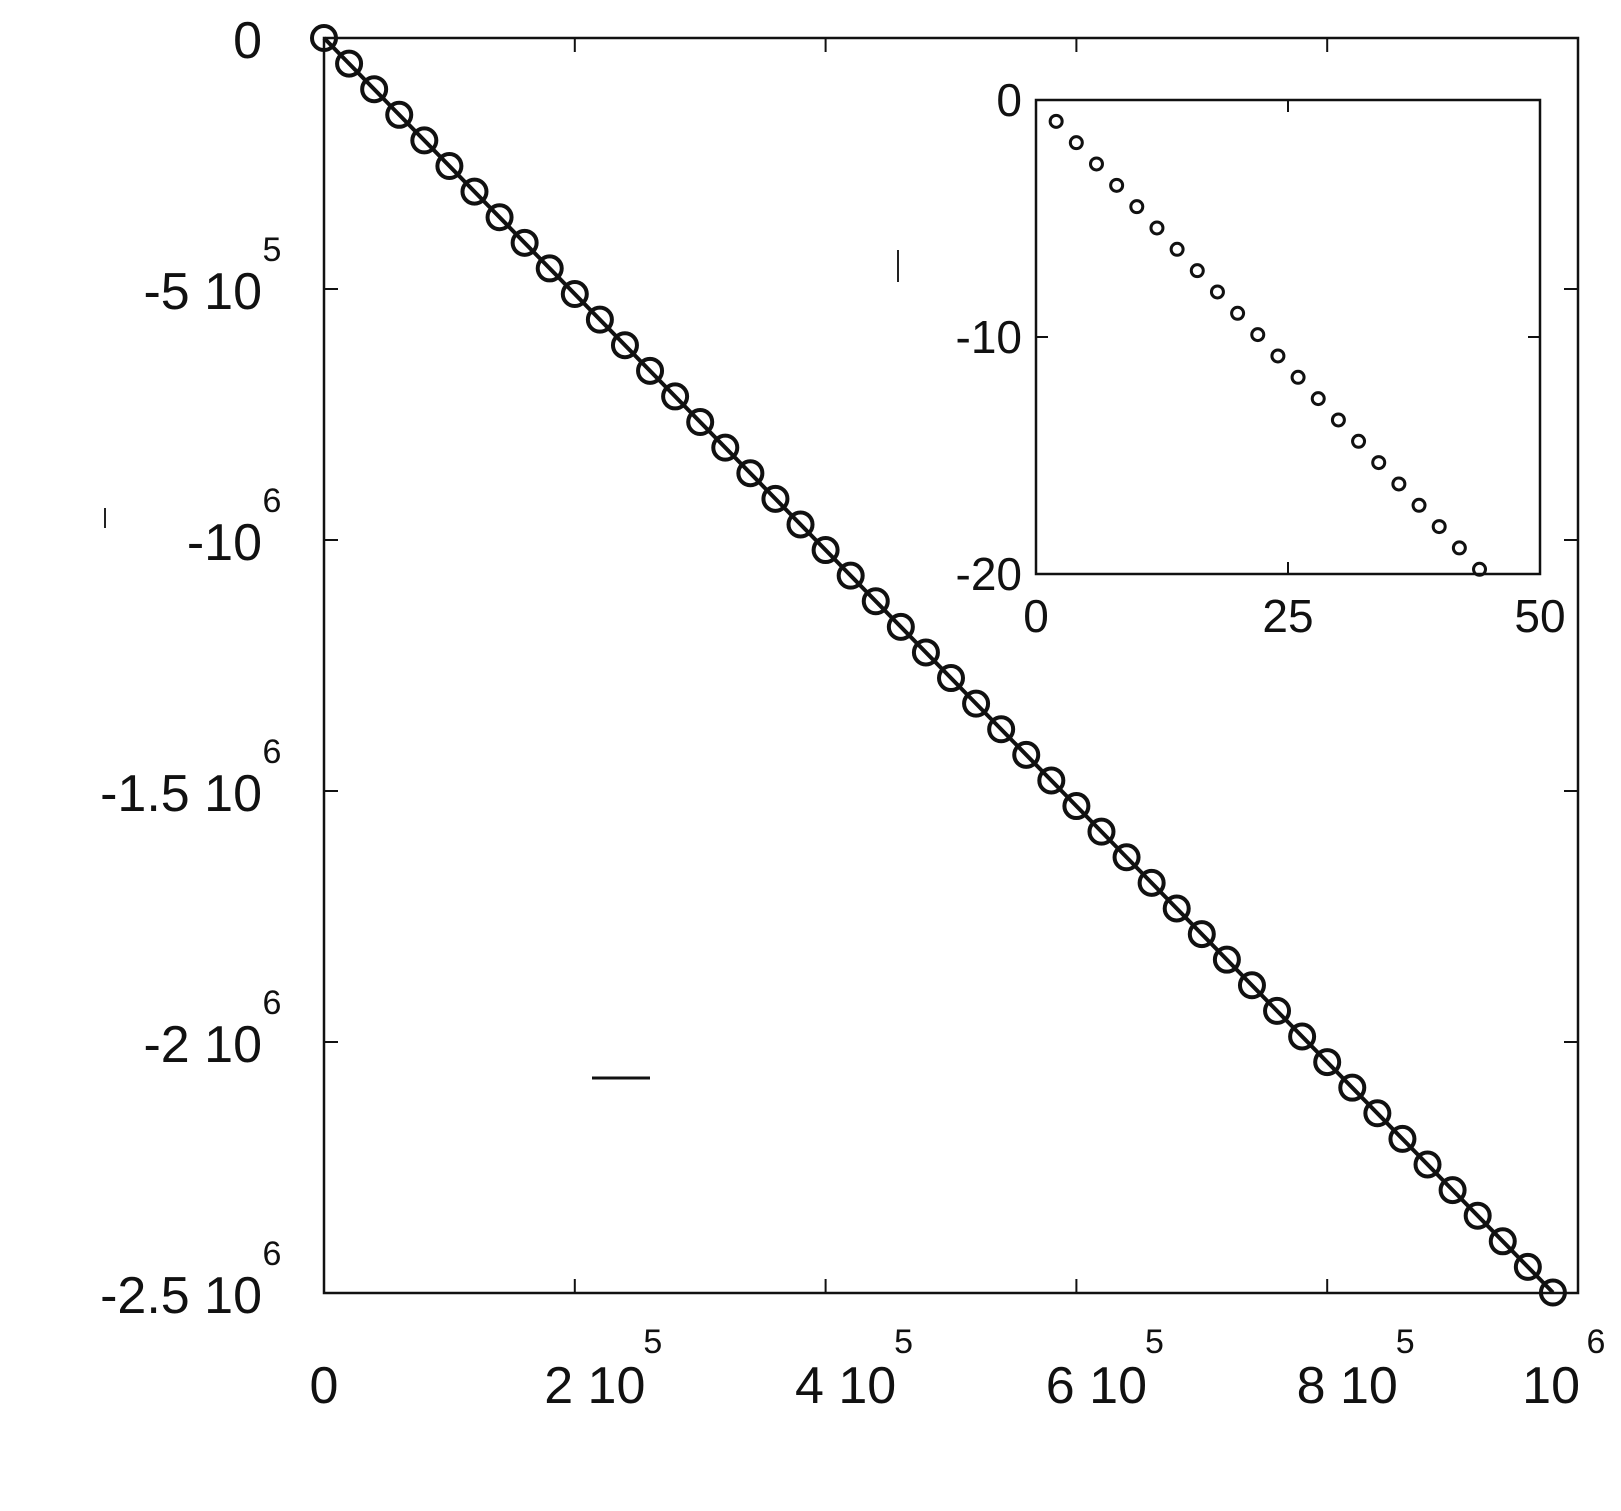 This screenshot has width=1621, height=1511. I want to click on main-x-tick-label: 8 10, so click(1347, 1386).